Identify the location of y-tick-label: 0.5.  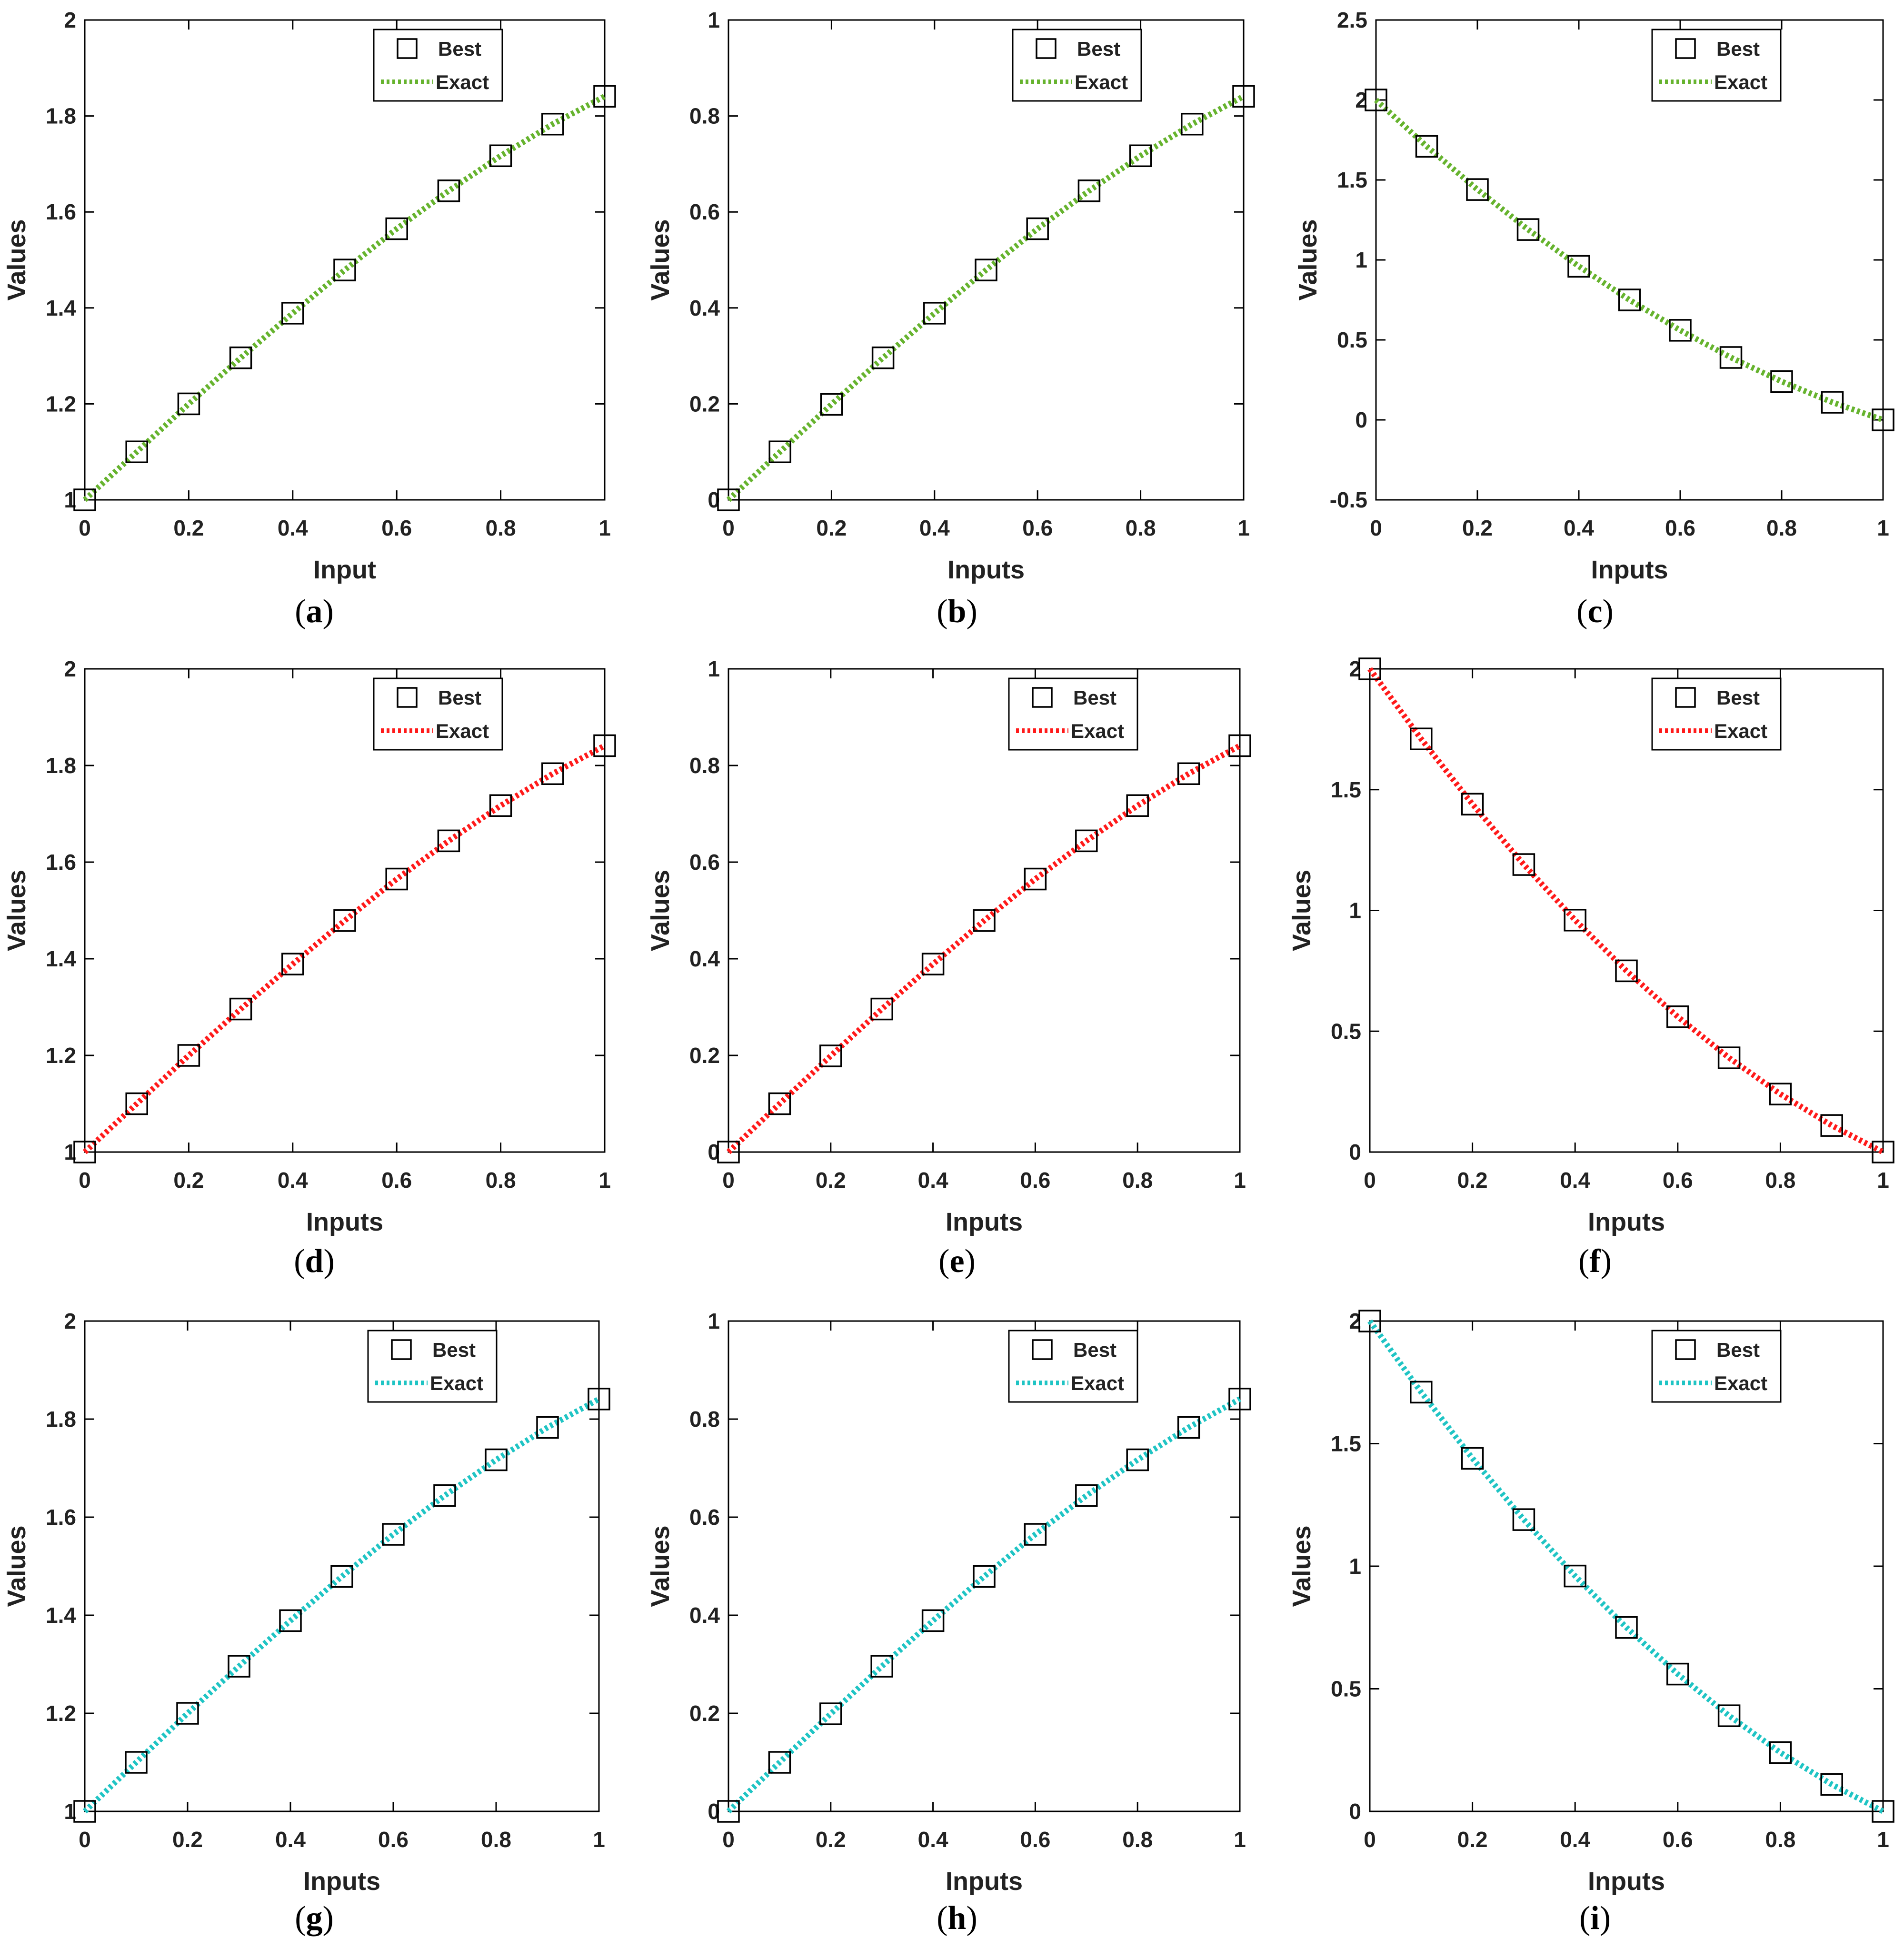
(1346, 1689).